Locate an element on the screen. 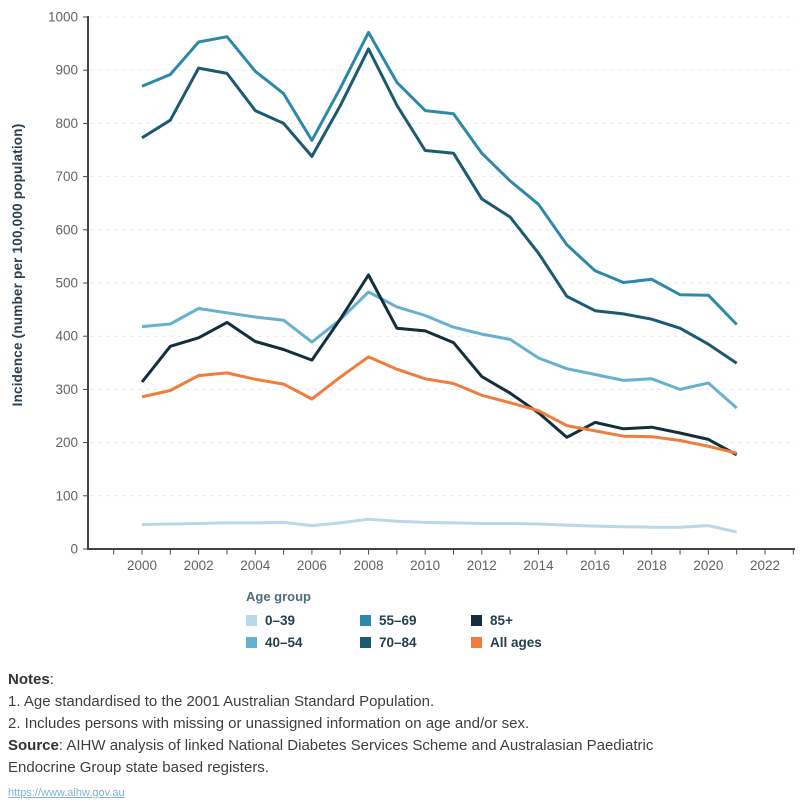  legend-item-All ages: All ages is located at coordinates (635, 642).